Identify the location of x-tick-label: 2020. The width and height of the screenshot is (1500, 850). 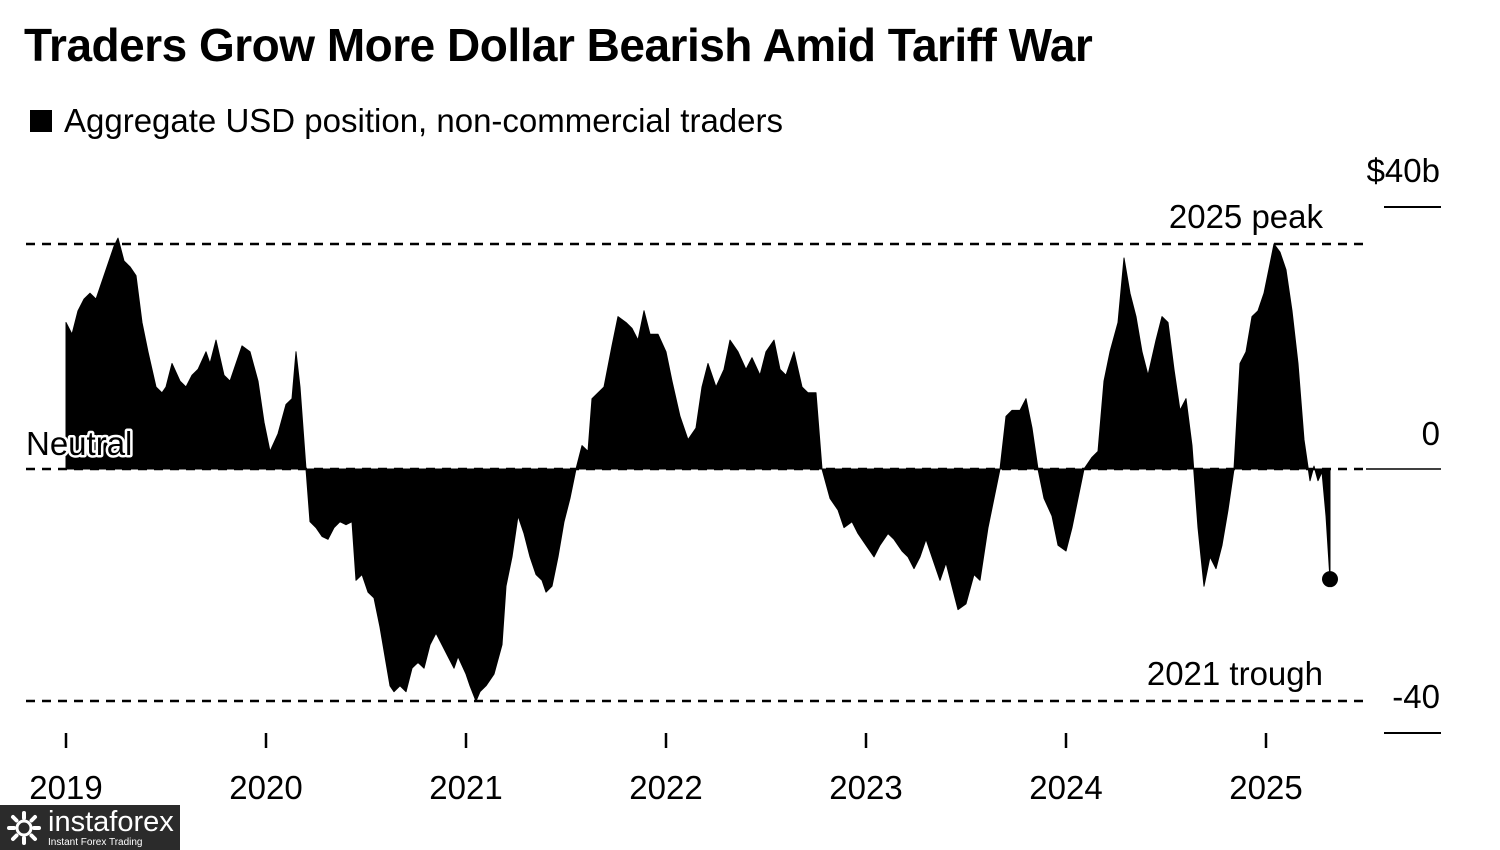
(265, 787).